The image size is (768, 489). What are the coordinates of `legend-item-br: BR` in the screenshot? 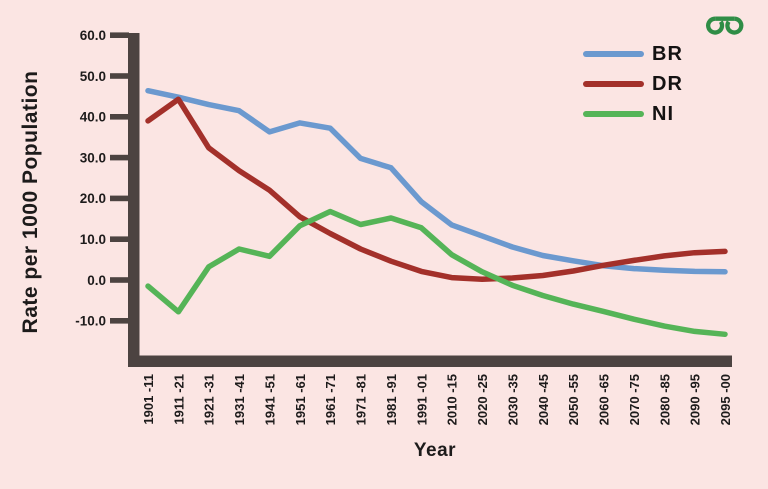 It's located at (633, 54).